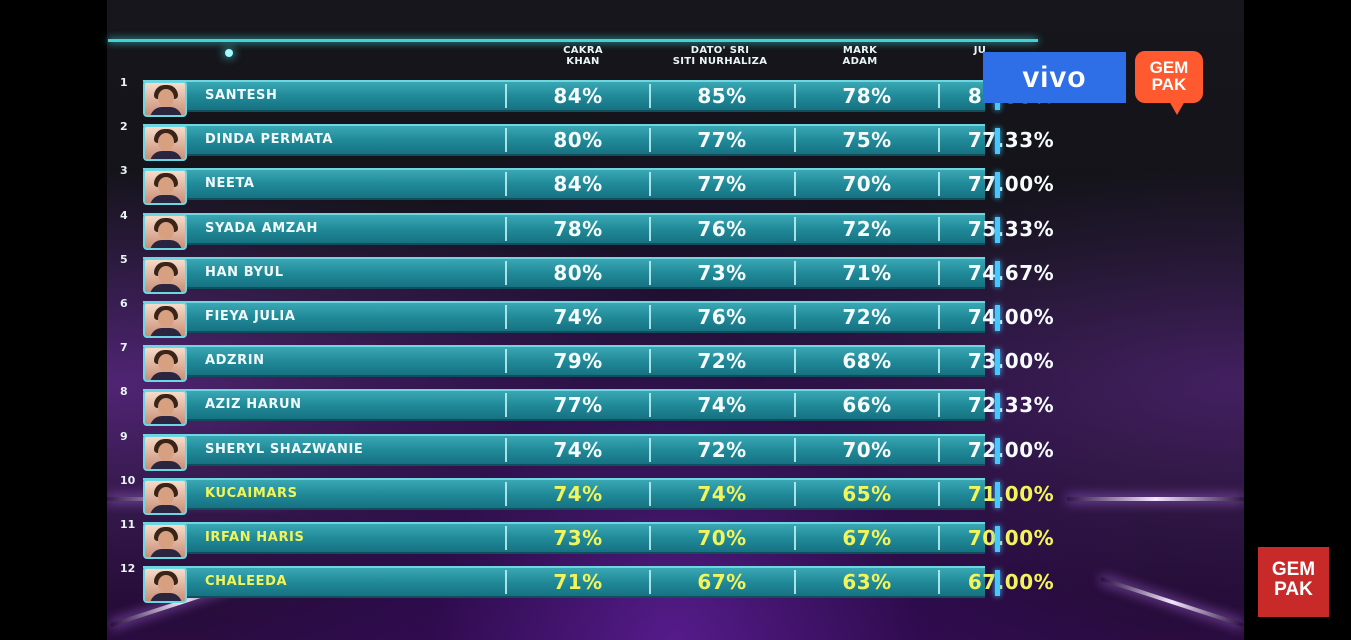 The width and height of the screenshot is (1351, 640). I want to click on contestant-name: HAN BYUL, so click(244, 272).